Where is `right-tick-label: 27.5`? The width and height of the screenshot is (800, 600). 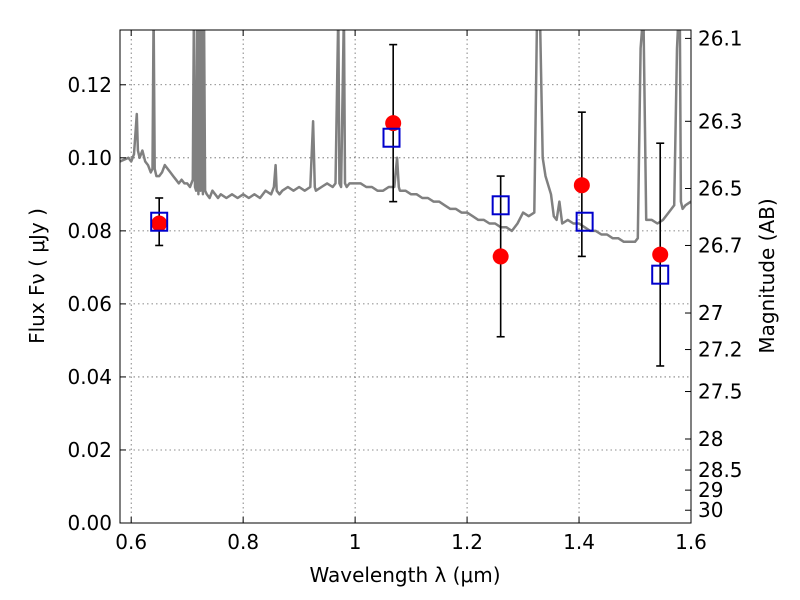 right-tick-label: 27.5 is located at coordinates (720, 392).